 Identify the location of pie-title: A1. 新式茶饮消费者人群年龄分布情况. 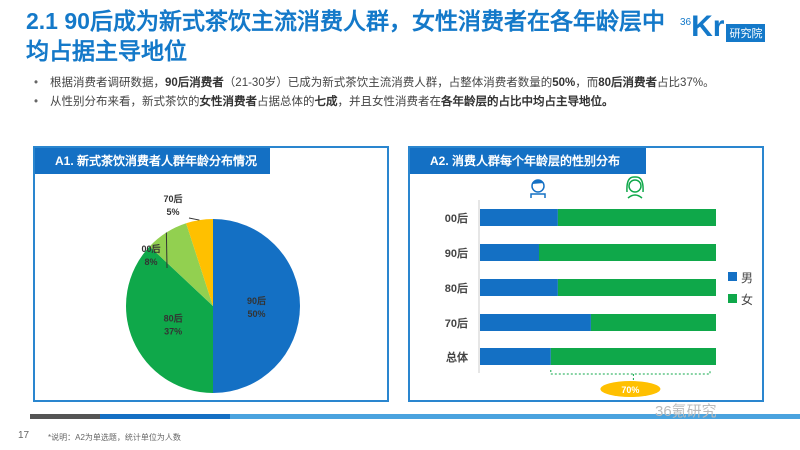
(152, 161).